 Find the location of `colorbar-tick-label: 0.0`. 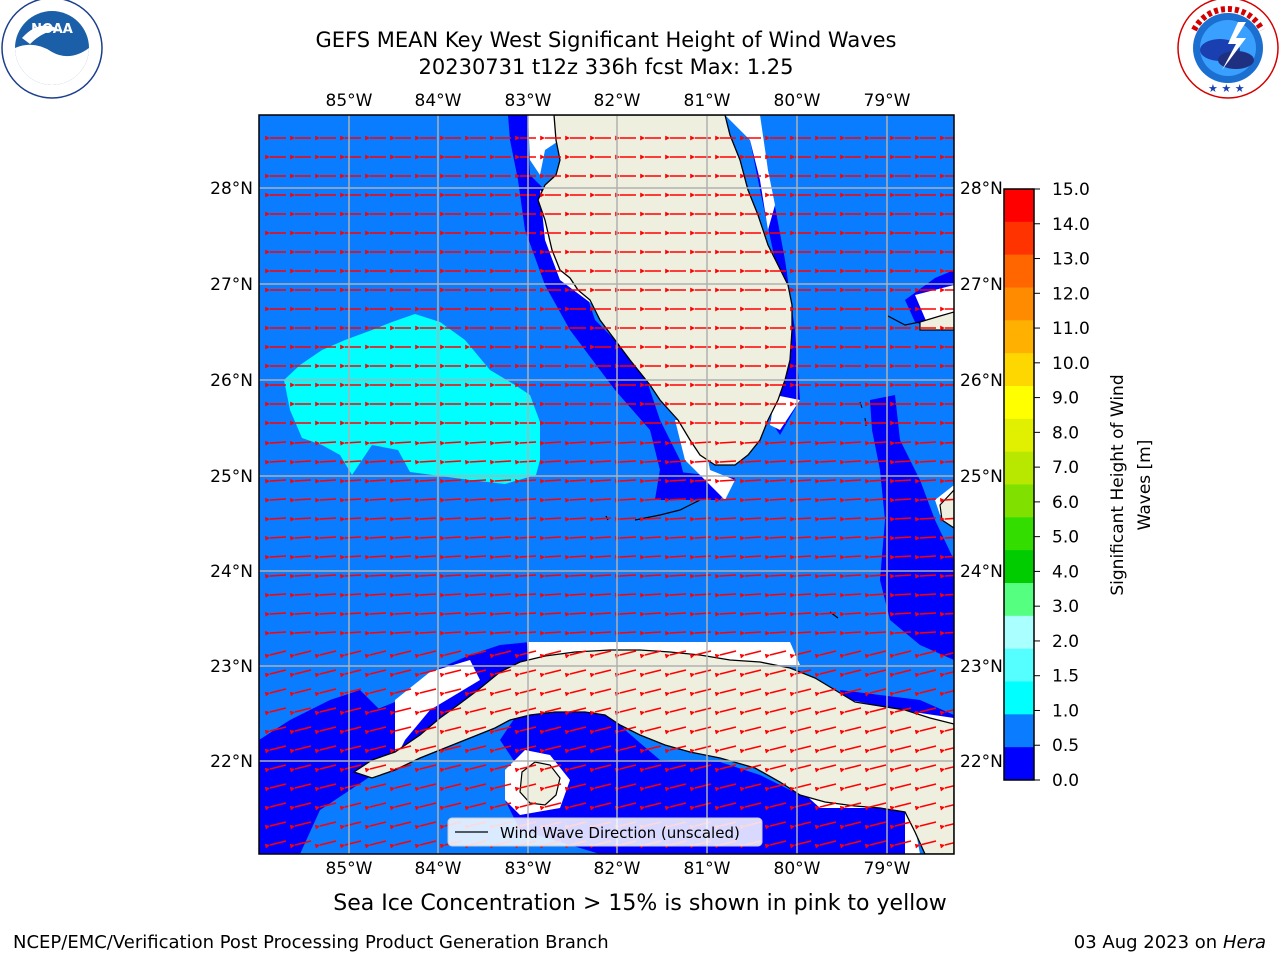

colorbar-tick-label: 0.0 is located at coordinates (1065, 781).